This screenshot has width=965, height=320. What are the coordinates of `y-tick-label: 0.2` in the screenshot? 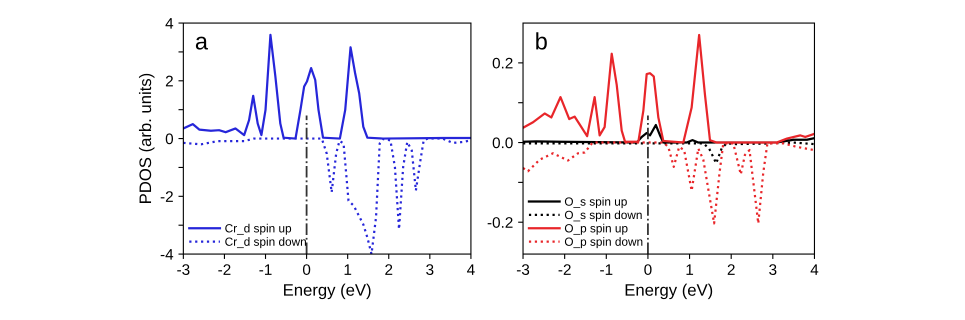 It's located at (502, 63).